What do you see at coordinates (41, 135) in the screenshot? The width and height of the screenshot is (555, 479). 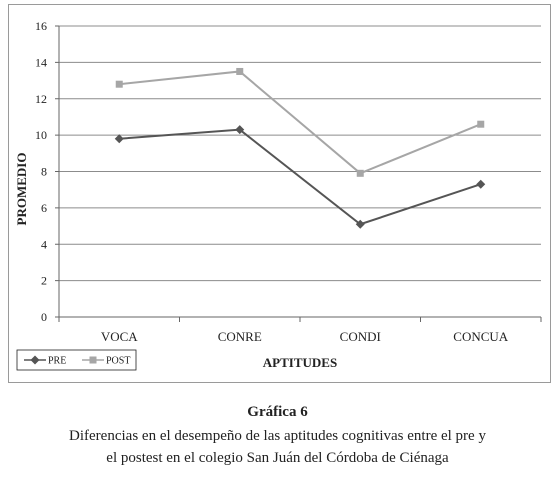 I see `y-tick-label: 10` at bounding box center [41, 135].